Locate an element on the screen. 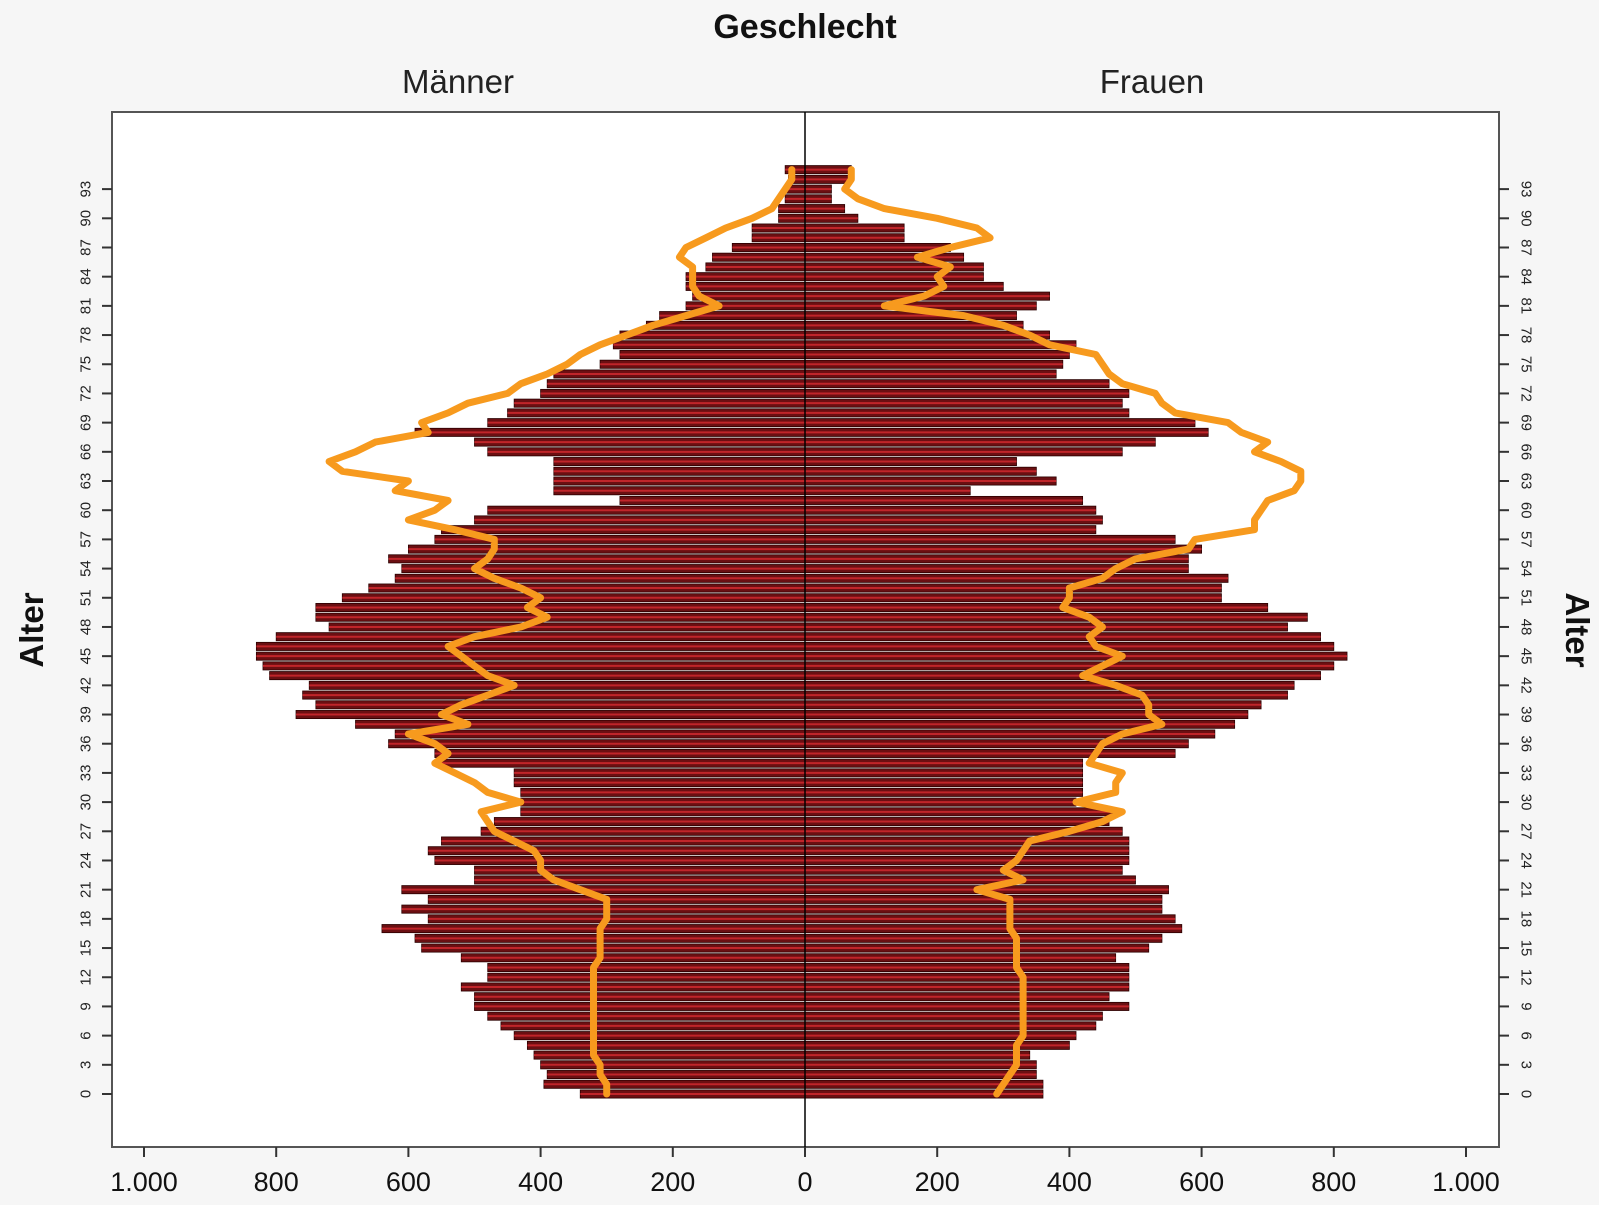 The width and height of the screenshot is (1599, 1205). y-tick-label-right: 48 is located at coordinates (1526, 627).